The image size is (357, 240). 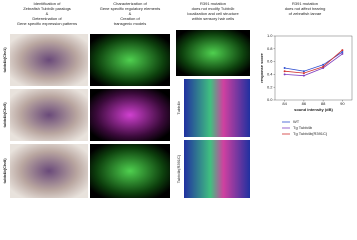 What do you see at coordinates (270, 48) in the screenshot?
I see `y-tick-label: 0.8` at bounding box center [270, 48].